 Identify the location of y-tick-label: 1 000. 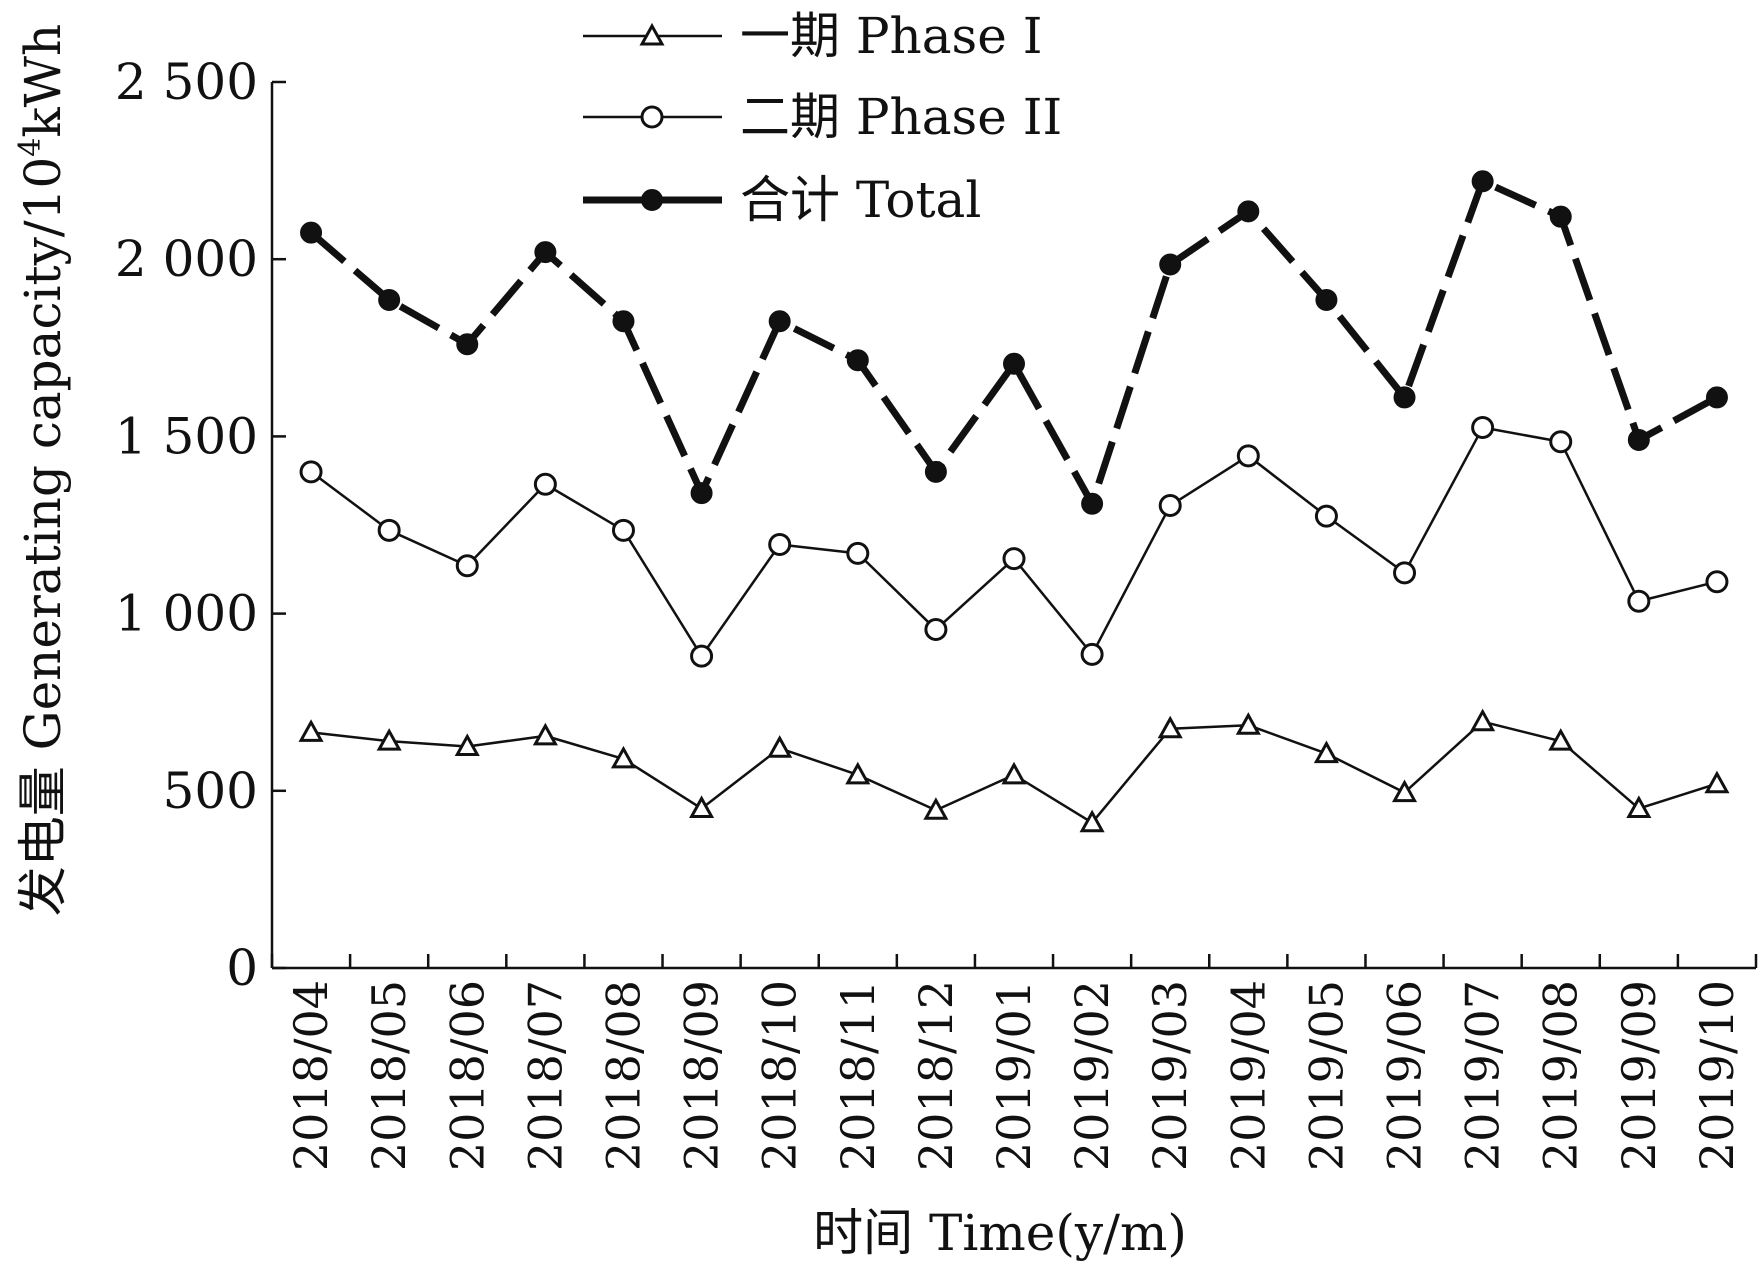
(186, 614).